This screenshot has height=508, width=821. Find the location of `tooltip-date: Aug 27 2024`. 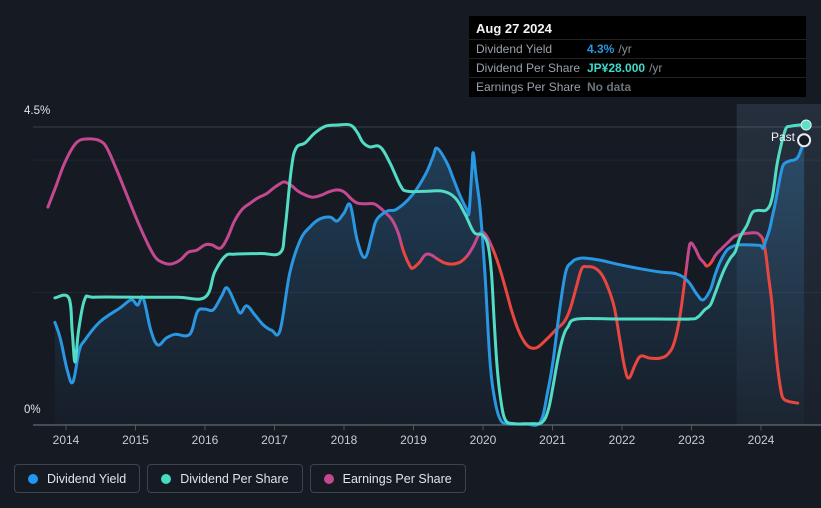

tooltip-date: Aug 27 2024 is located at coordinates (514, 28).